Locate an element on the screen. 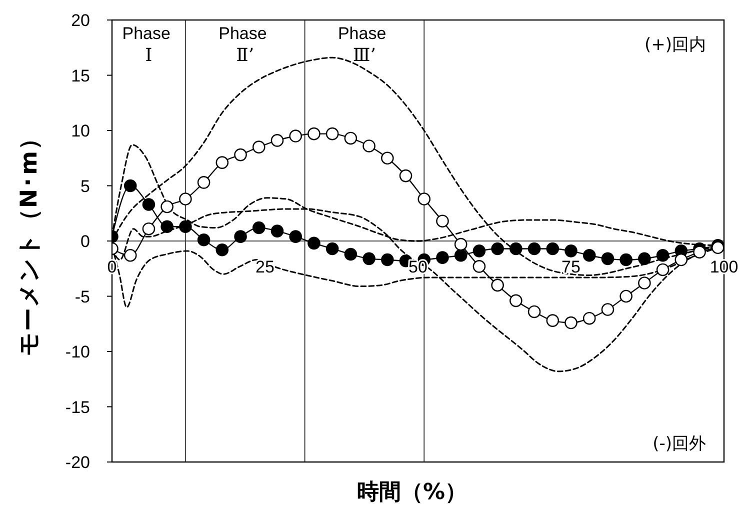 This screenshot has width=742, height=510. y-tick-label: 5 is located at coordinates (85, 186).